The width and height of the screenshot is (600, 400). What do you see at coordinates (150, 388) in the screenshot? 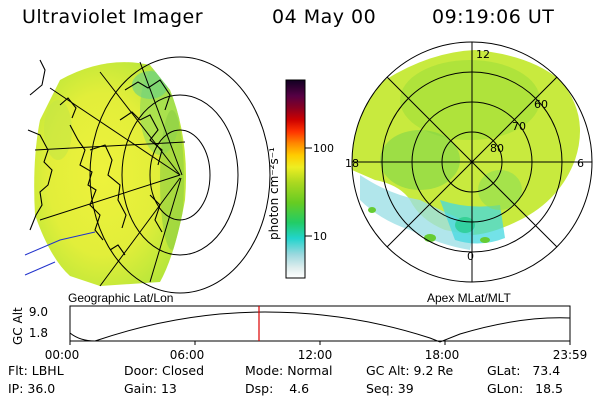
I see `info-gain: Gain: 13` at bounding box center [150, 388].